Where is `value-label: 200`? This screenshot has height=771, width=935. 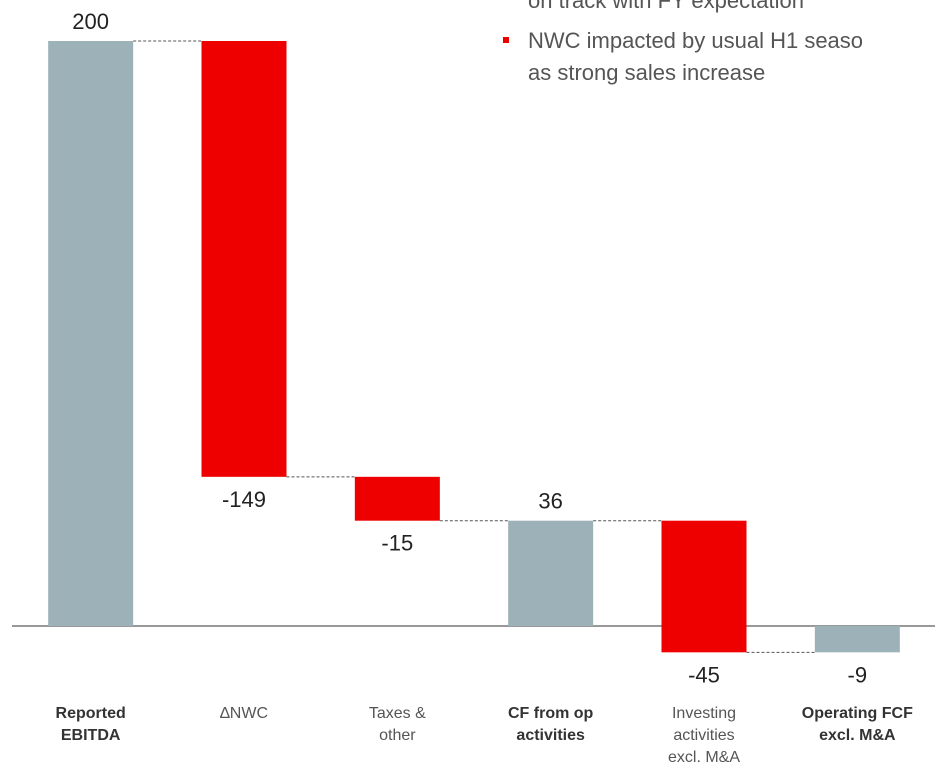 value-label: 200 is located at coordinates (90, 21).